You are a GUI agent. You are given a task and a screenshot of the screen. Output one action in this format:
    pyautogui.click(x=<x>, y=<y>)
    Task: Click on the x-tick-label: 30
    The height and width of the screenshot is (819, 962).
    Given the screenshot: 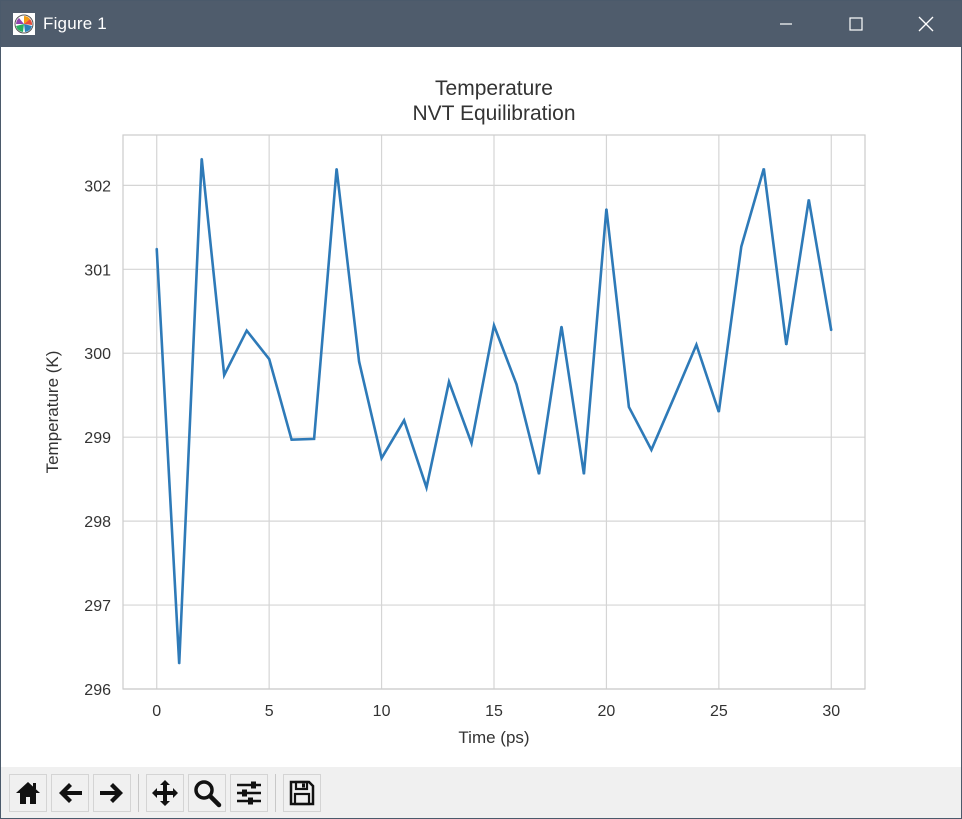 What is the action you would take?
    pyautogui.click(x=831, y=711)
    